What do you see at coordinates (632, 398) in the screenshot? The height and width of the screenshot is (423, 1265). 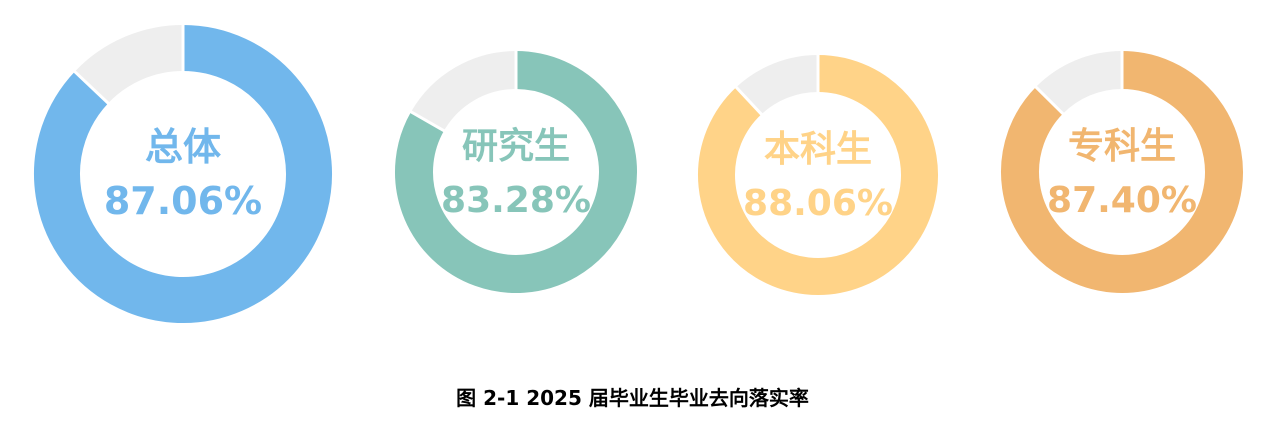 I see `figure-caption: 图 2-1 2025 届毕业生毕业去向落实率` at bounding box center [632, 398].